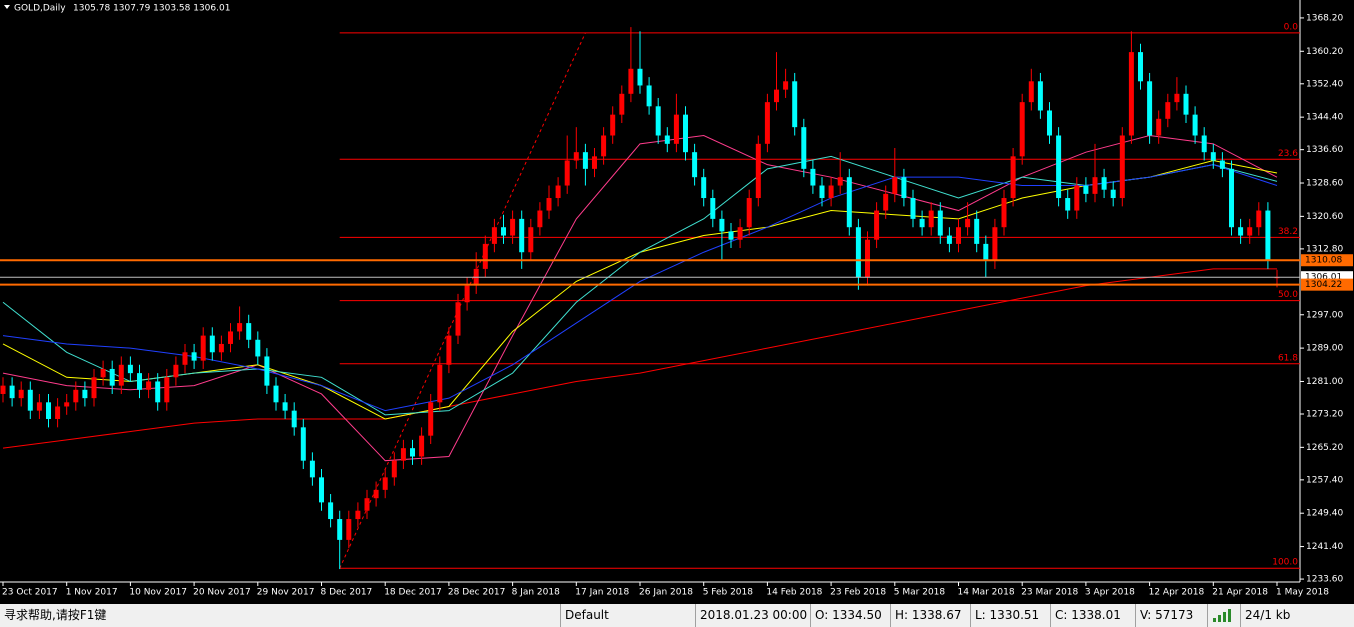 This screenshot has height=627, width=1354. What do you see at coordinates (222, 593) in the screenshot?
I see `x-tick-label: 20 Nov 2017` at bounding box center [222, 593].